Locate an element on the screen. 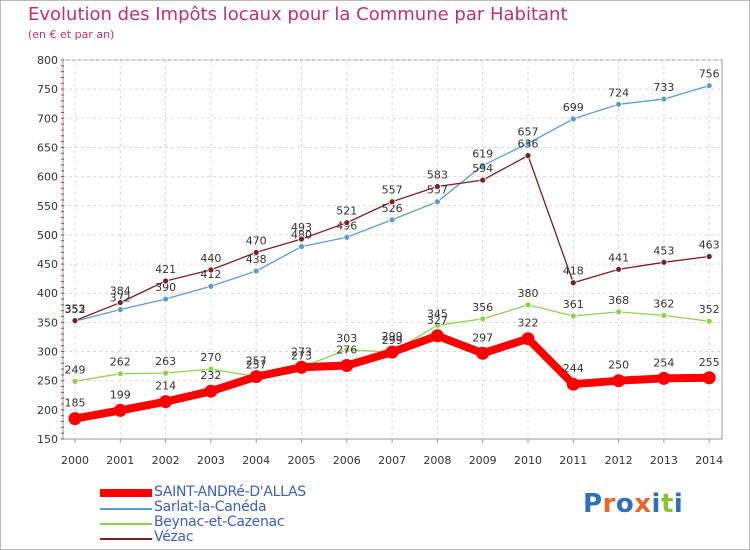  x-tick-label: 2004 is located at coordinates (256, 460).